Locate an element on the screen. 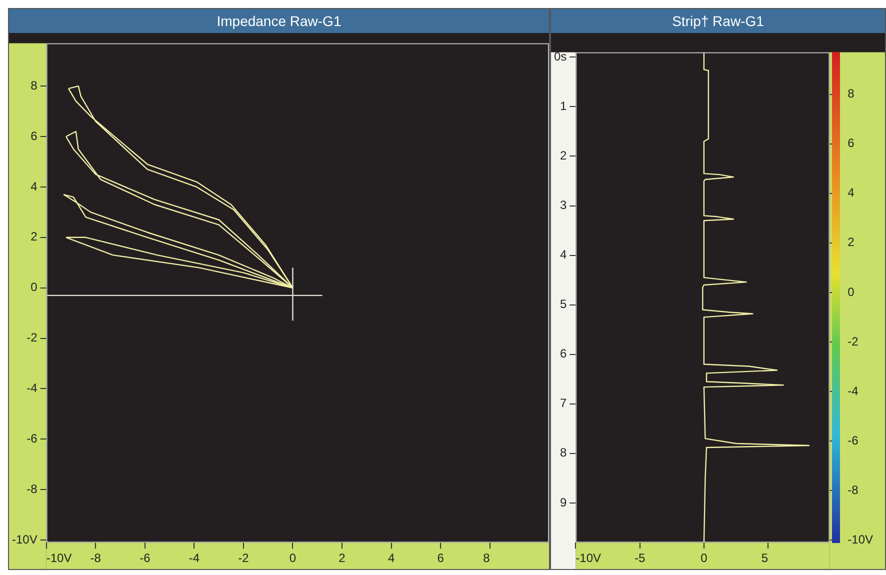  y-tick-label: -8 is located at coordinates (32, 489).